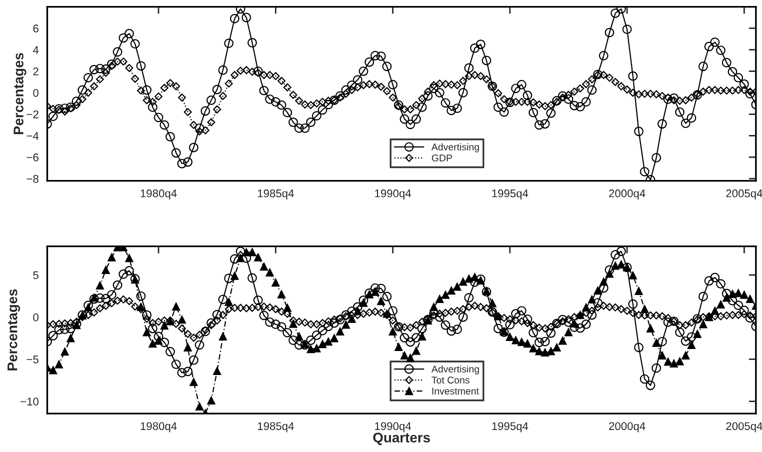 Image resolution: width=762 pixels, height=452 pixels. What do you see at coordinates (35, 50) in the screenshot?
I see `y-tick-label: 4` at bounding box center [35, 50].